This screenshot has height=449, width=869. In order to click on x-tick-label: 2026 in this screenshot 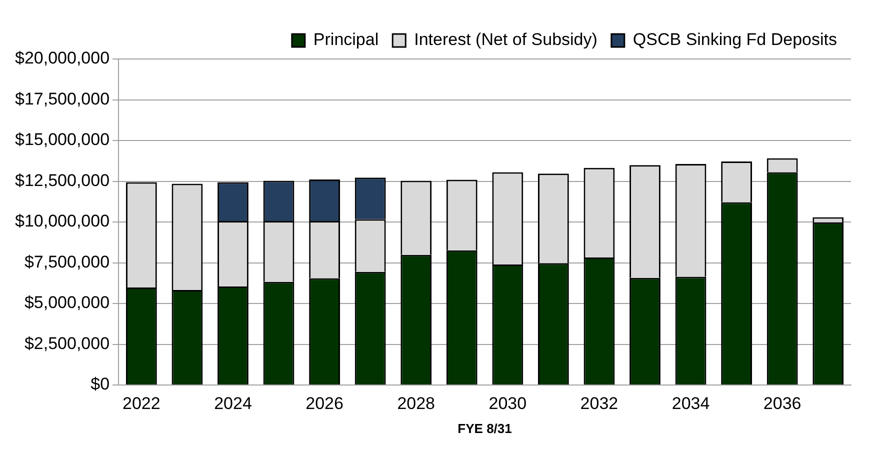, I will do `click(325, 403)`.